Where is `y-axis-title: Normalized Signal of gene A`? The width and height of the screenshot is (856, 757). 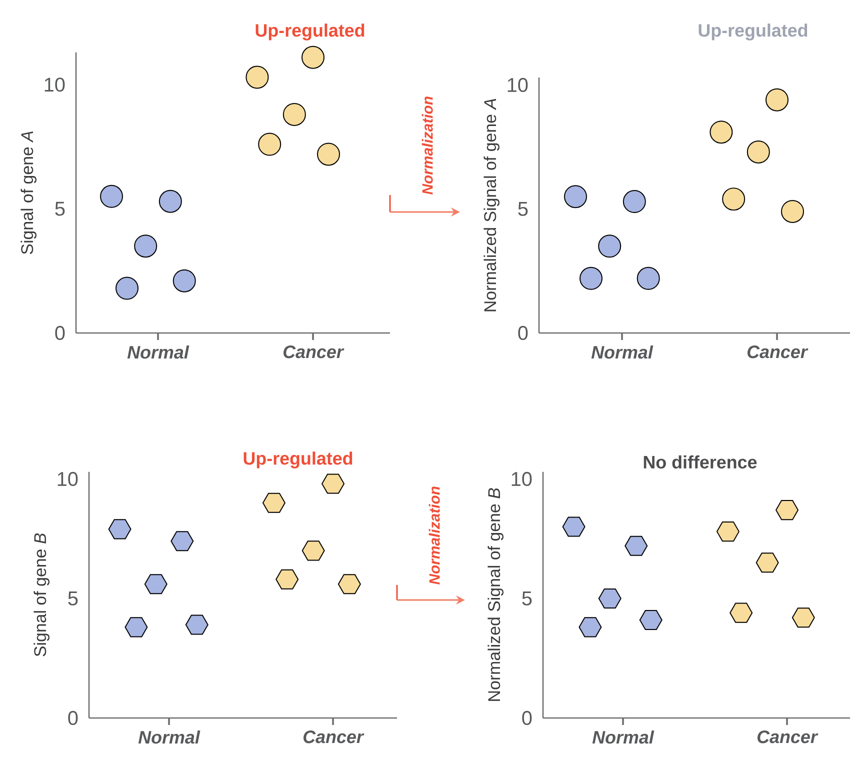
y-axis-title: Normalized Signal of gene A is located at coordinates (492, 205).